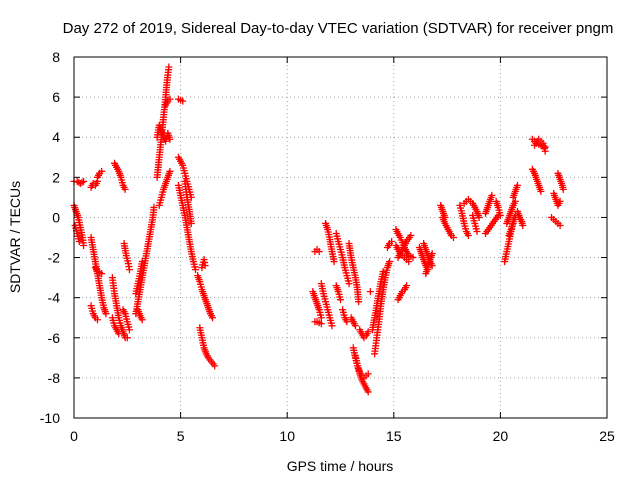  What do you see at coordinates (54, 378) in the screenshot?
I see `y-tick-label: -8` at bounding box center [54, 378].